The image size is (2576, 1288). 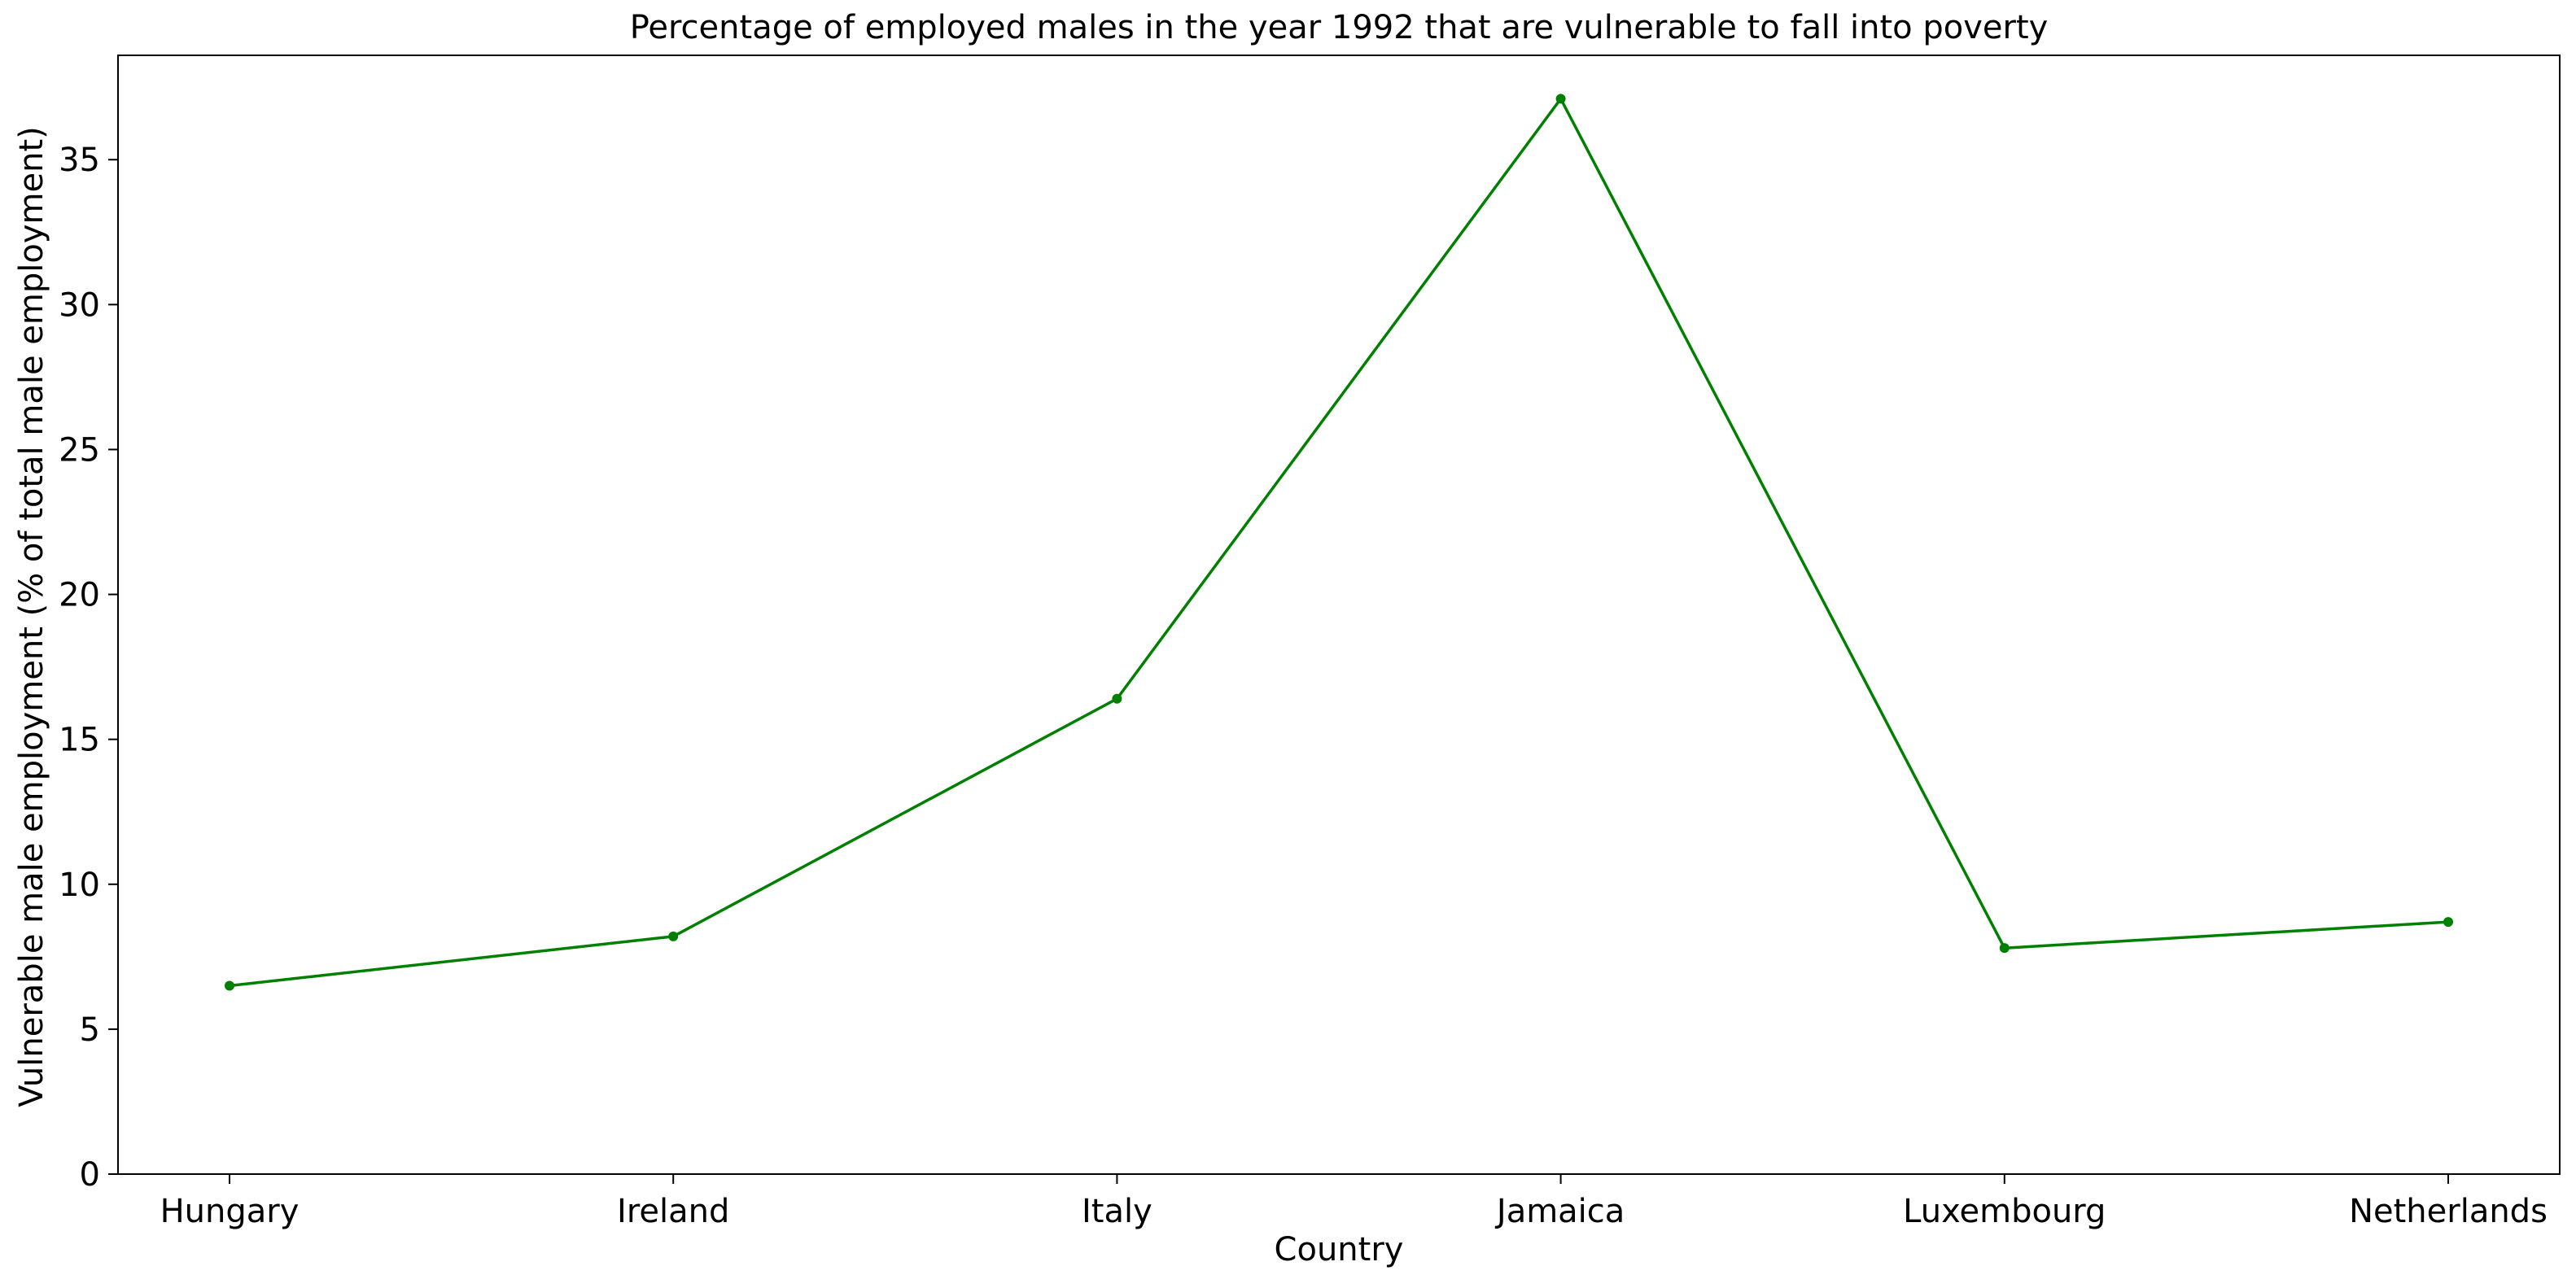 What do you see at coordinates (1559, 1211) in the screenshot?
I see `x-tick-label: Jamaica` at bounding box center [1559, 1211].